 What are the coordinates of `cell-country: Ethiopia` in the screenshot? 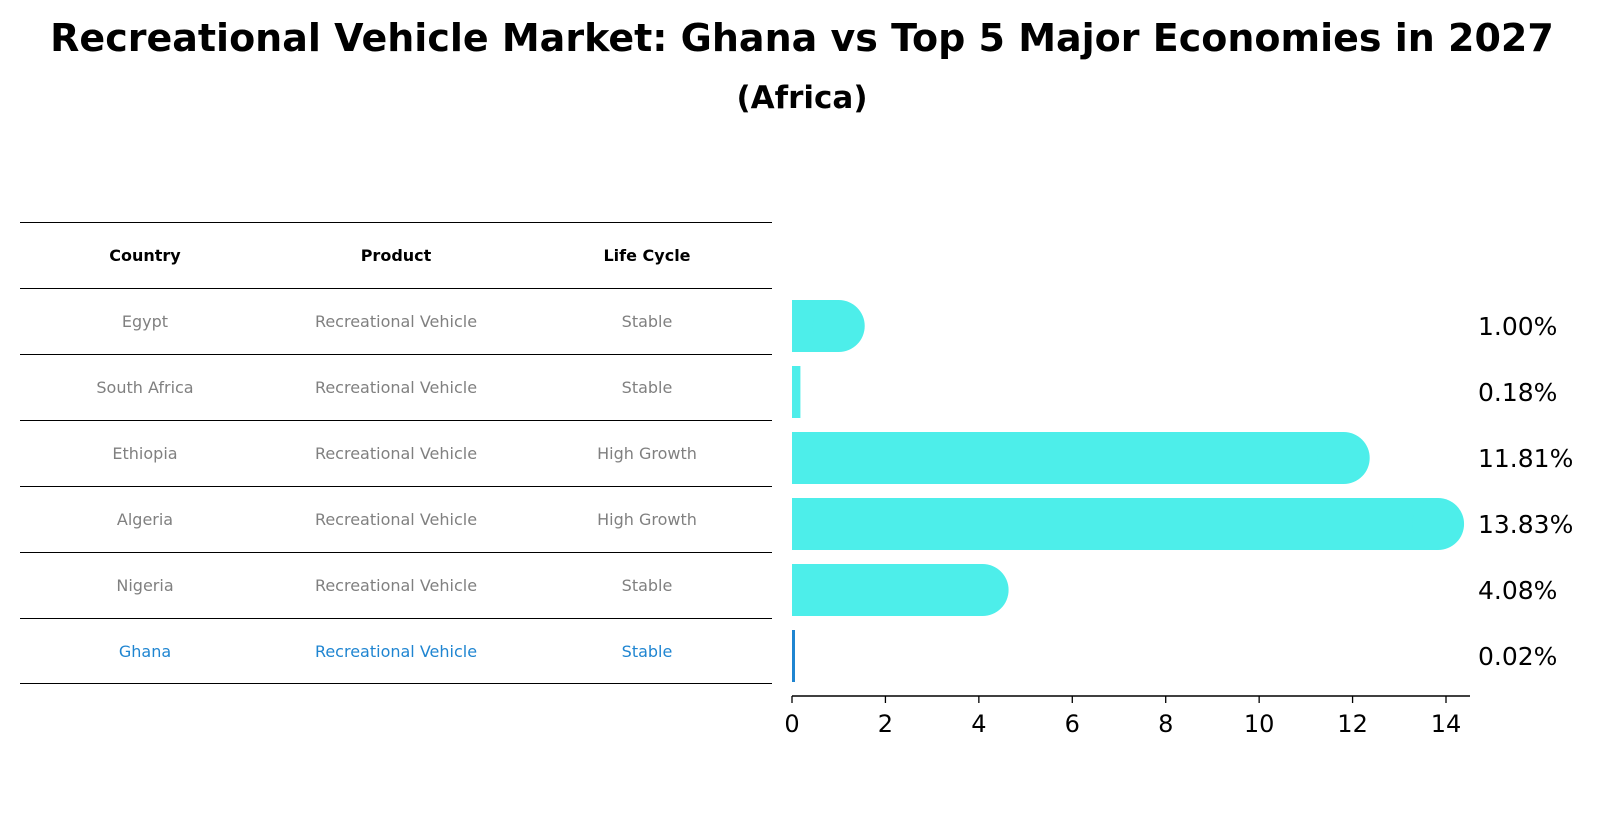 It's located at (145, 453).